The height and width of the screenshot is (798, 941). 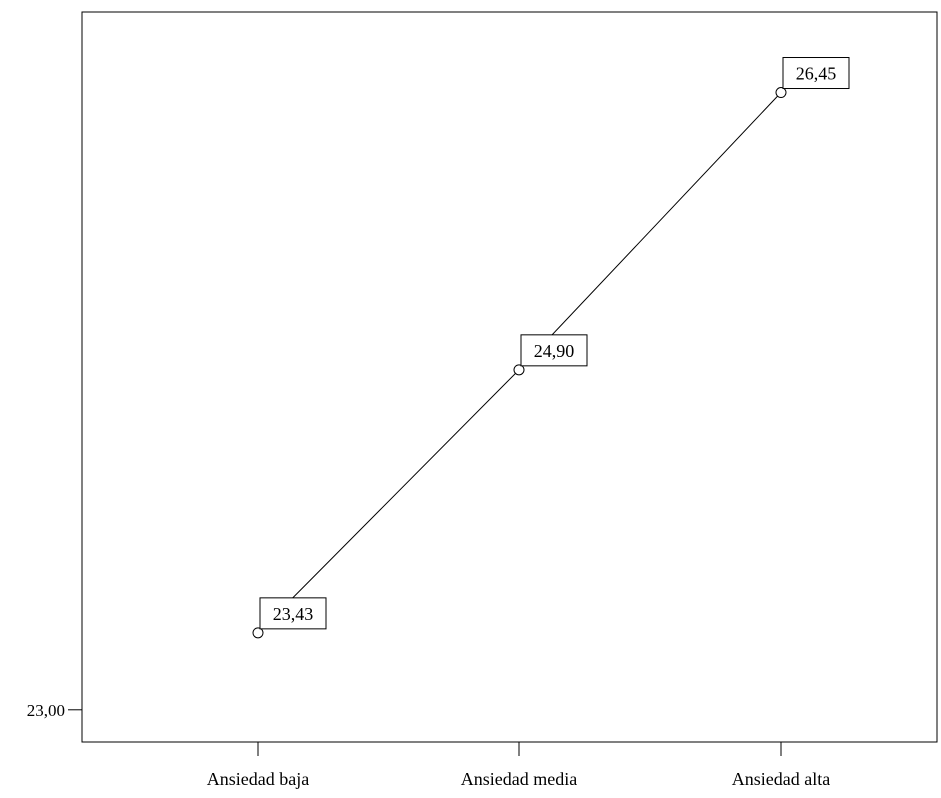 I want to click on data-label: 26,45, so click(x=816, y=74).